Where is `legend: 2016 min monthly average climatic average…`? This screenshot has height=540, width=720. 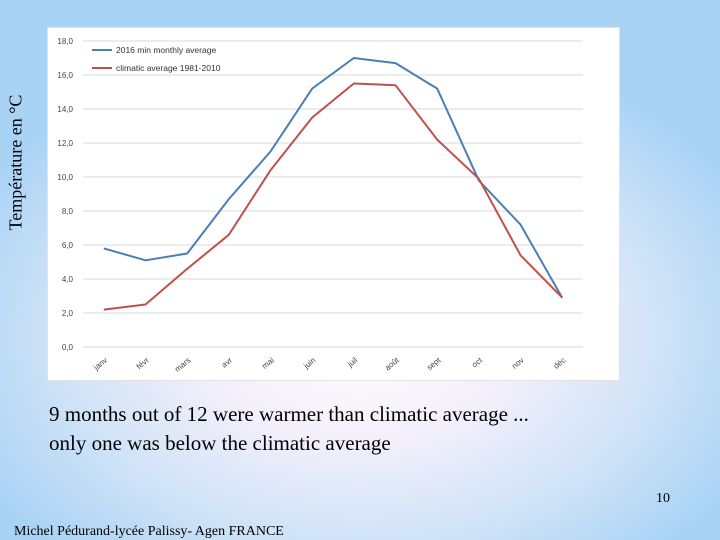 legend: 2016 min monthly average climatic average… is located at coordinates (156, 59).